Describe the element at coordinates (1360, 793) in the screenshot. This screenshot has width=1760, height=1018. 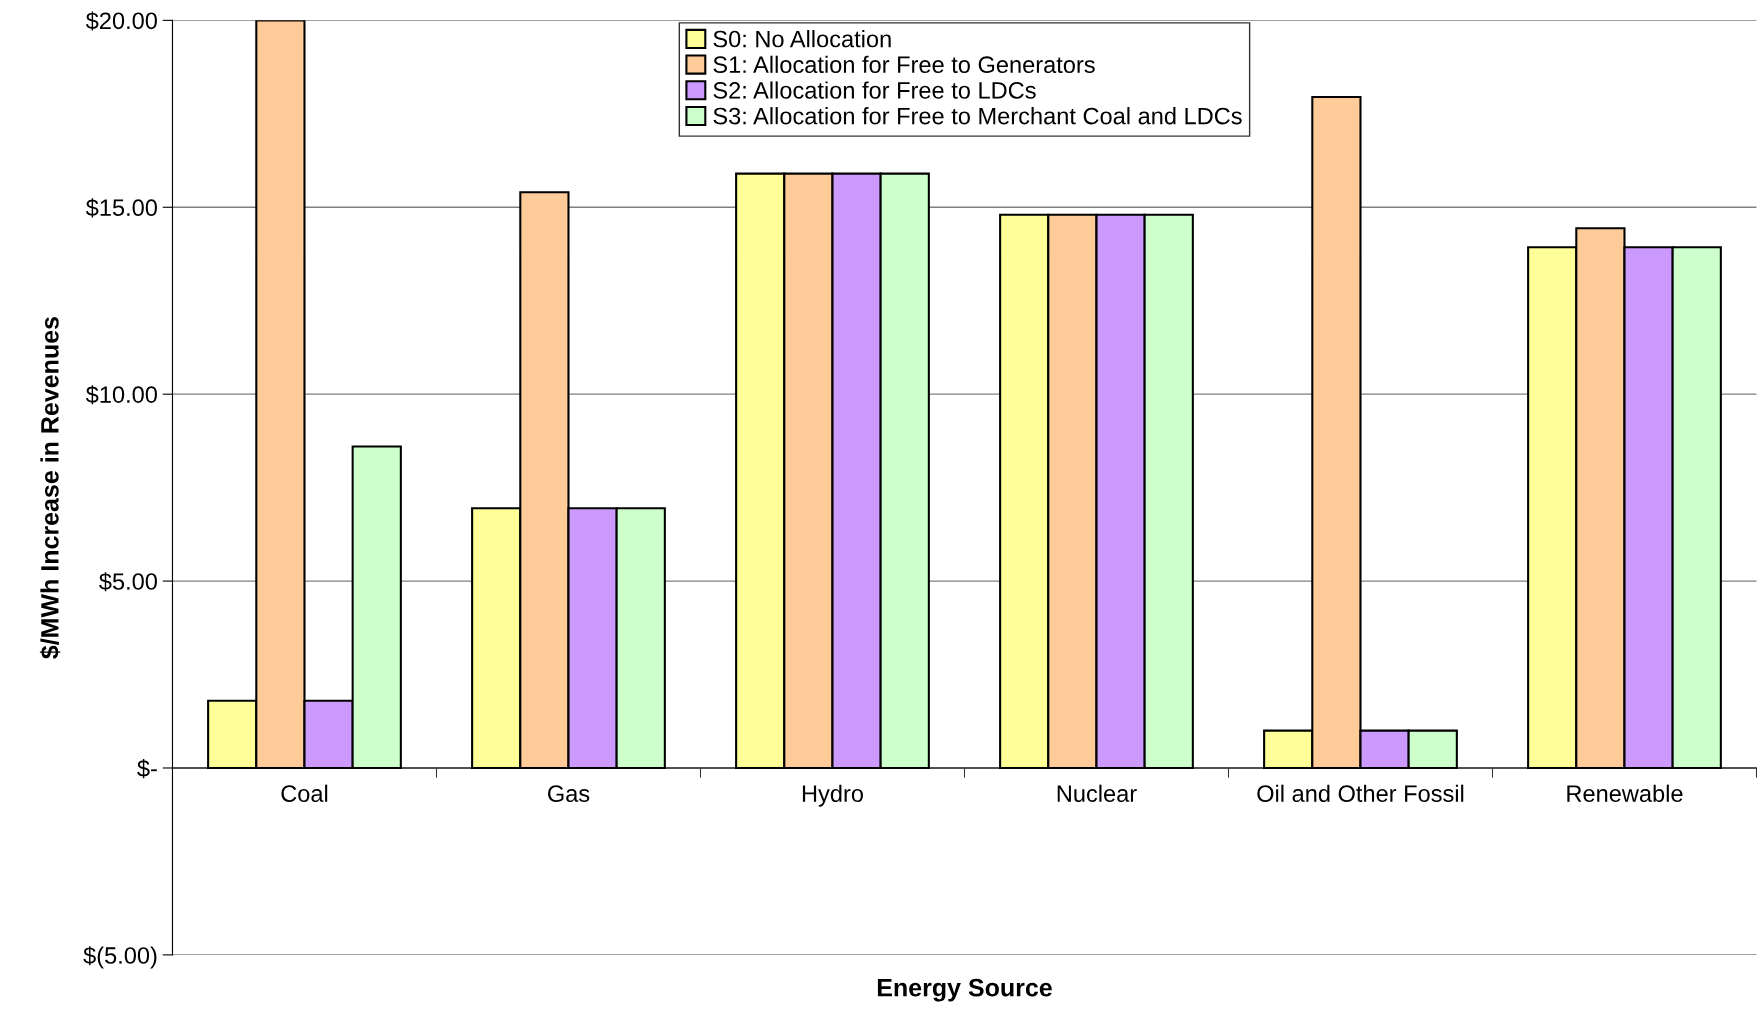
I see `x-tick-label: Oil and Other Fossil` at that location.